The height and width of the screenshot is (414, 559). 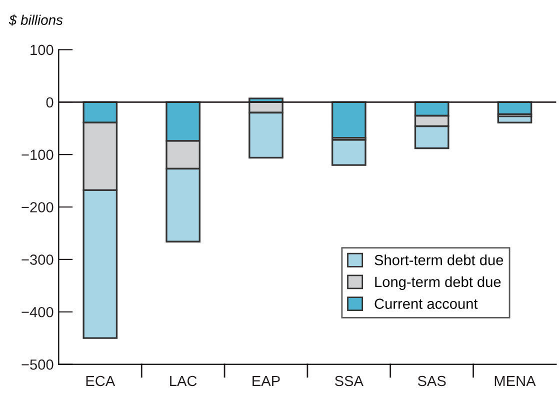 I want to click on y-axis-title: $ billions, so click(x=35, y=20).